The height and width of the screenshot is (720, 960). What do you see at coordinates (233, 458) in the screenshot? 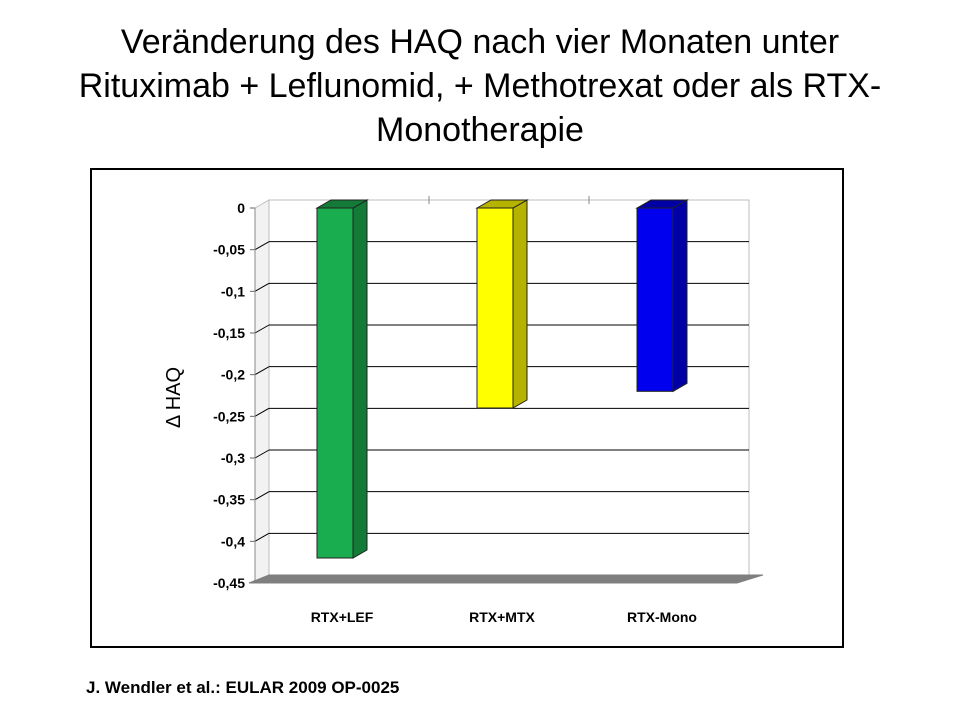
I see `y-tick-label: -0,3` at bounding box center [233, 458].